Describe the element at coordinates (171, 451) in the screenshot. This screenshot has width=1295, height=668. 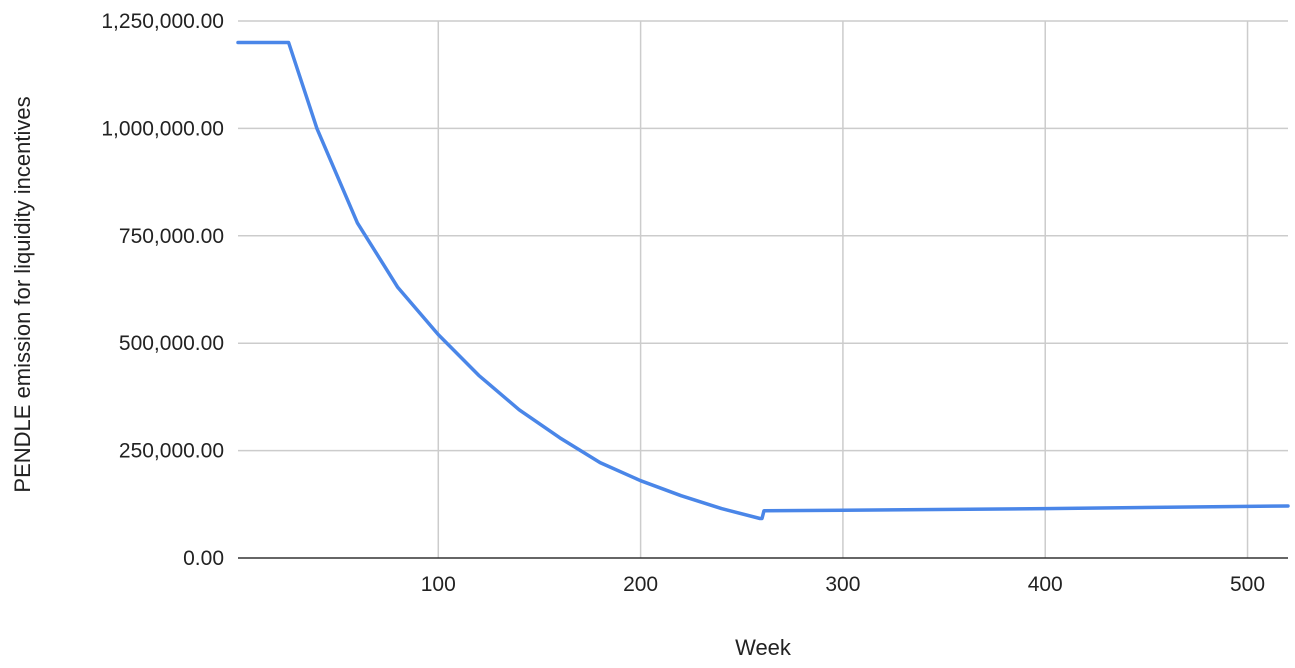
I see `y-tick-label: 250,000.00` at that location.